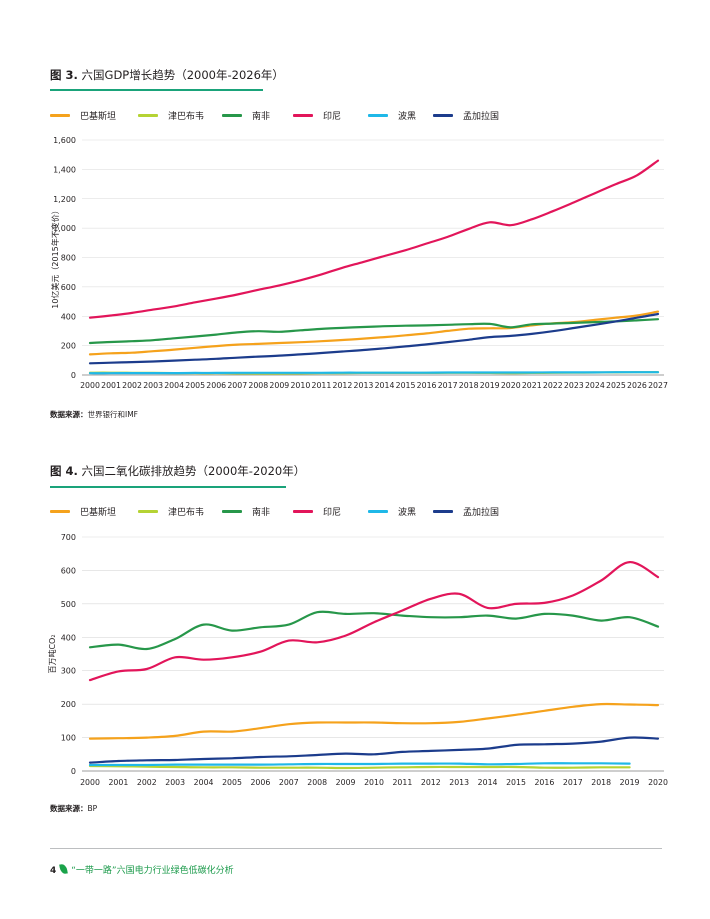 Image resolution: width=710 pixels, height=919 pixels. I want to click on leaf-icon, so click(64, 869).